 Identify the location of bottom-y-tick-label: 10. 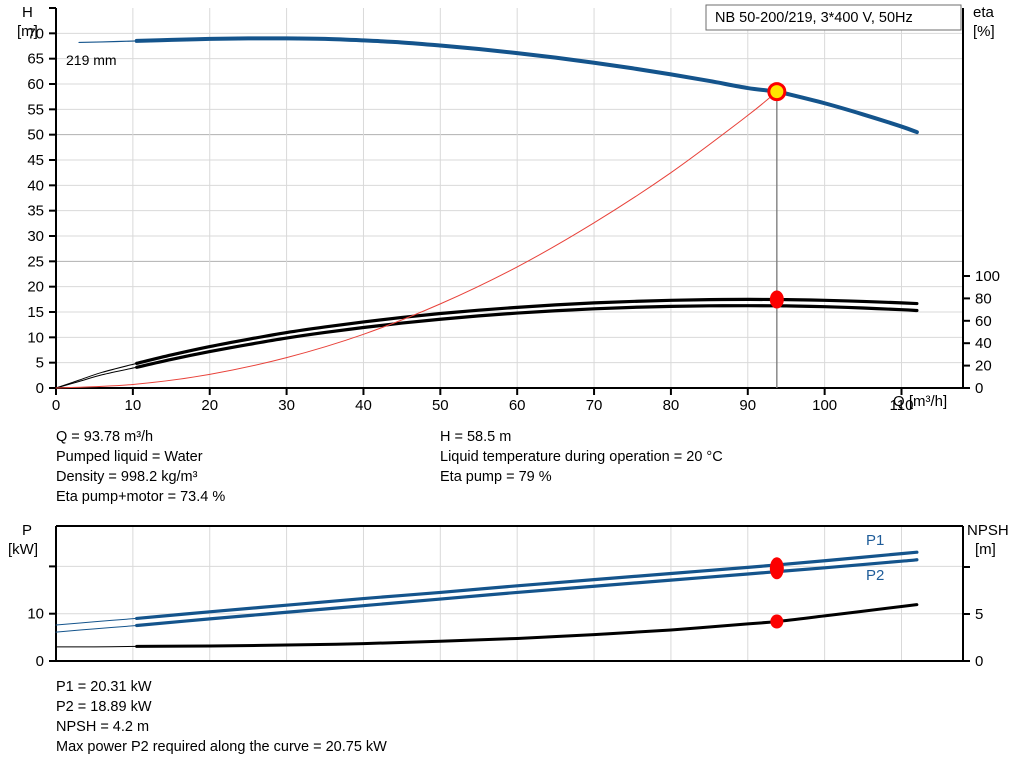
(35, 614).